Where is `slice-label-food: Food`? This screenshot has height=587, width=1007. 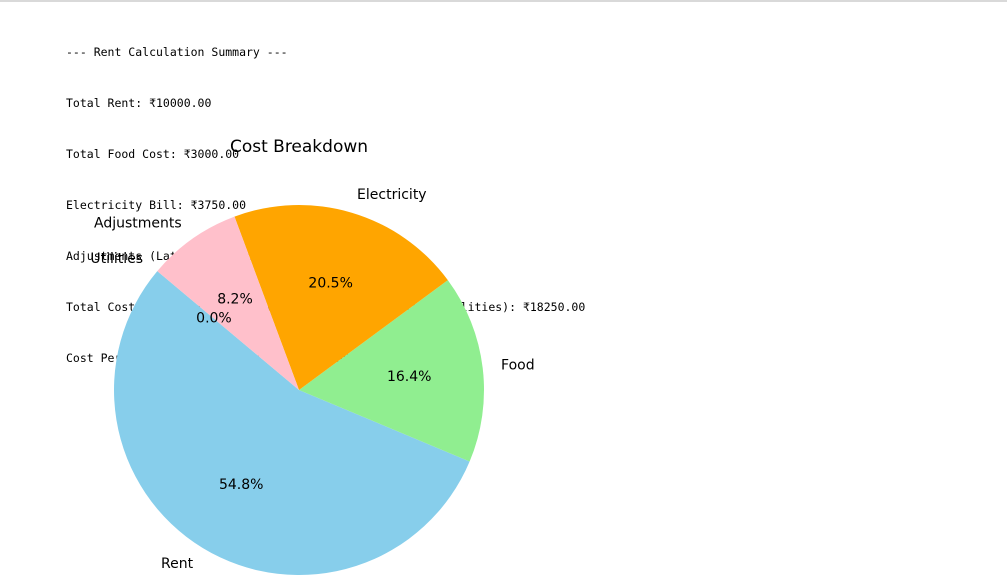 slice-label-food: Food is located at coordinates (518, 366).